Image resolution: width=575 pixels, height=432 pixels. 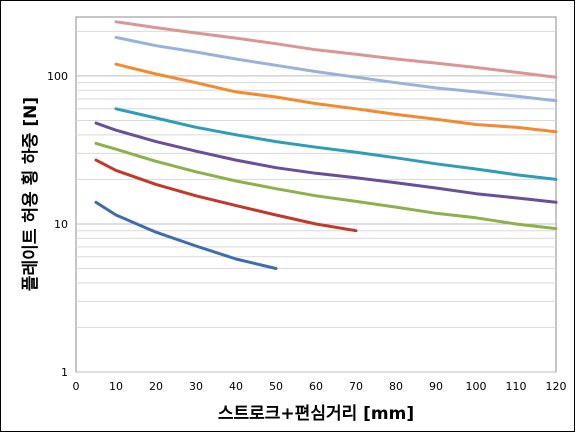 I want to click on x-tick-label: 50, so click(x=276, y=386).